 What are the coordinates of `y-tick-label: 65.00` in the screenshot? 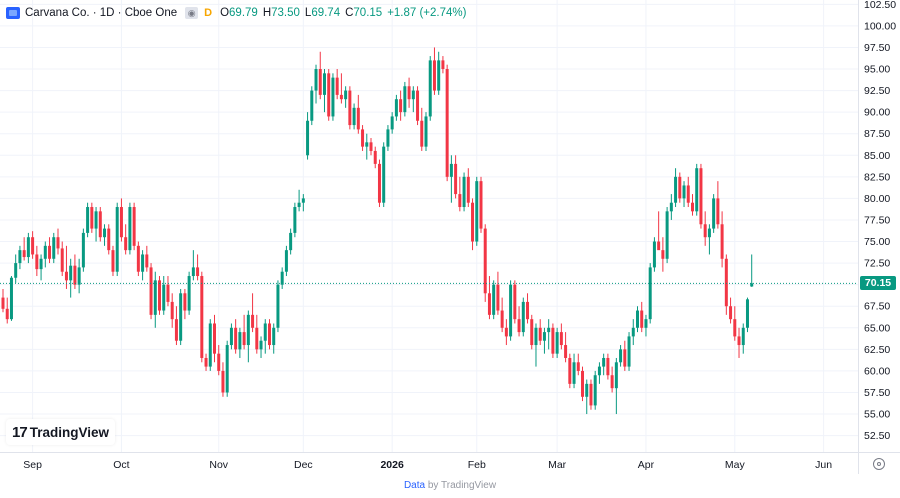 It's located at (877, 328).